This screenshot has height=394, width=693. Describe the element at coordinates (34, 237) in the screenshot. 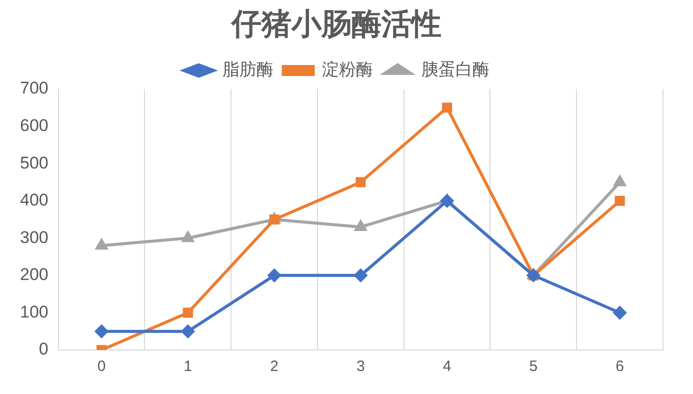

I see `y-tick-label: 300` at that location.